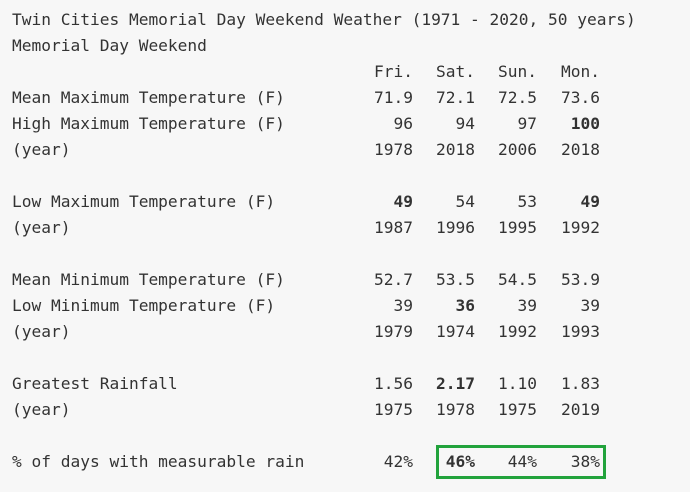 This screenshot has width=690, height=492. I want to click on day-header-row: Fri. Sat. Sun. Mon., so click(312, 72).